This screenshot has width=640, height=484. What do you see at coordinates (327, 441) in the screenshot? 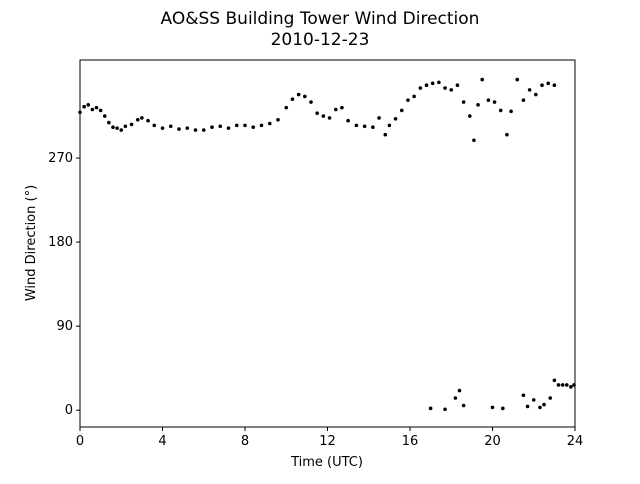
I see `x-tick-label: 12` at bounding box center [327, 441].